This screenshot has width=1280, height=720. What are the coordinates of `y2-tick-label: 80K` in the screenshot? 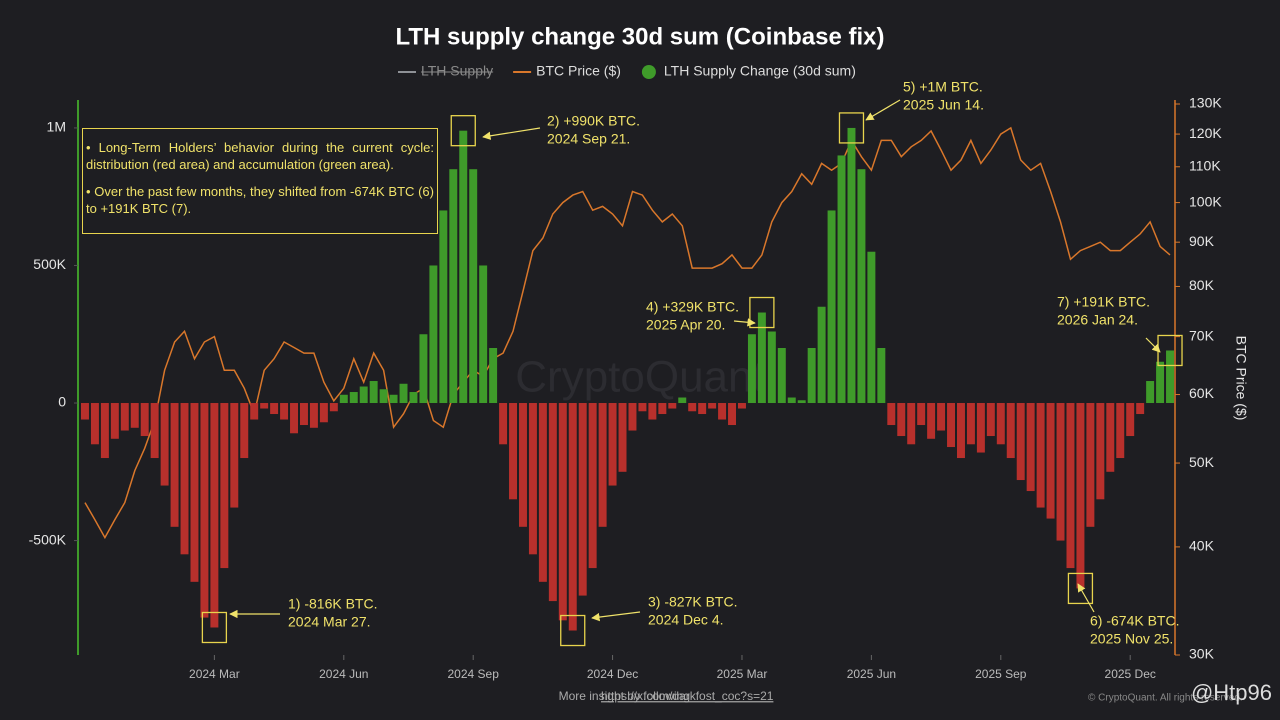 It's located at (1202, 285).